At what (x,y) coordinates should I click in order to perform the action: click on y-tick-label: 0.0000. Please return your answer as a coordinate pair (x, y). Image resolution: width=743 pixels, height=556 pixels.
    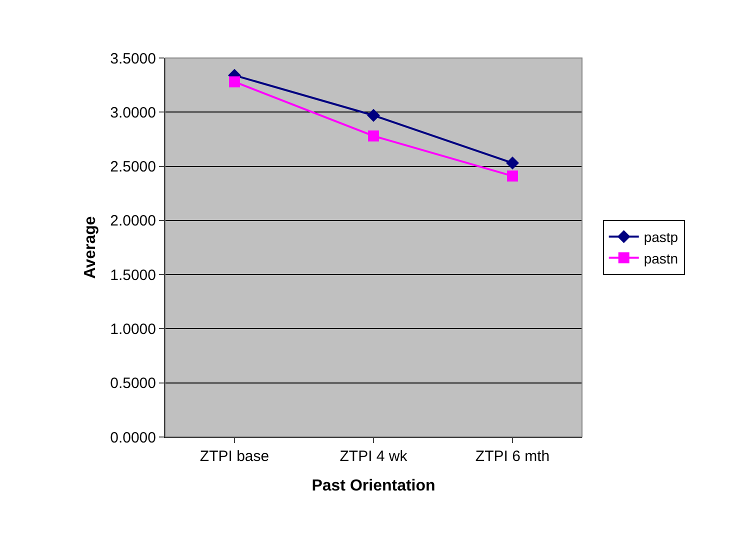
    Looking at the image, I should click on (133, 437).